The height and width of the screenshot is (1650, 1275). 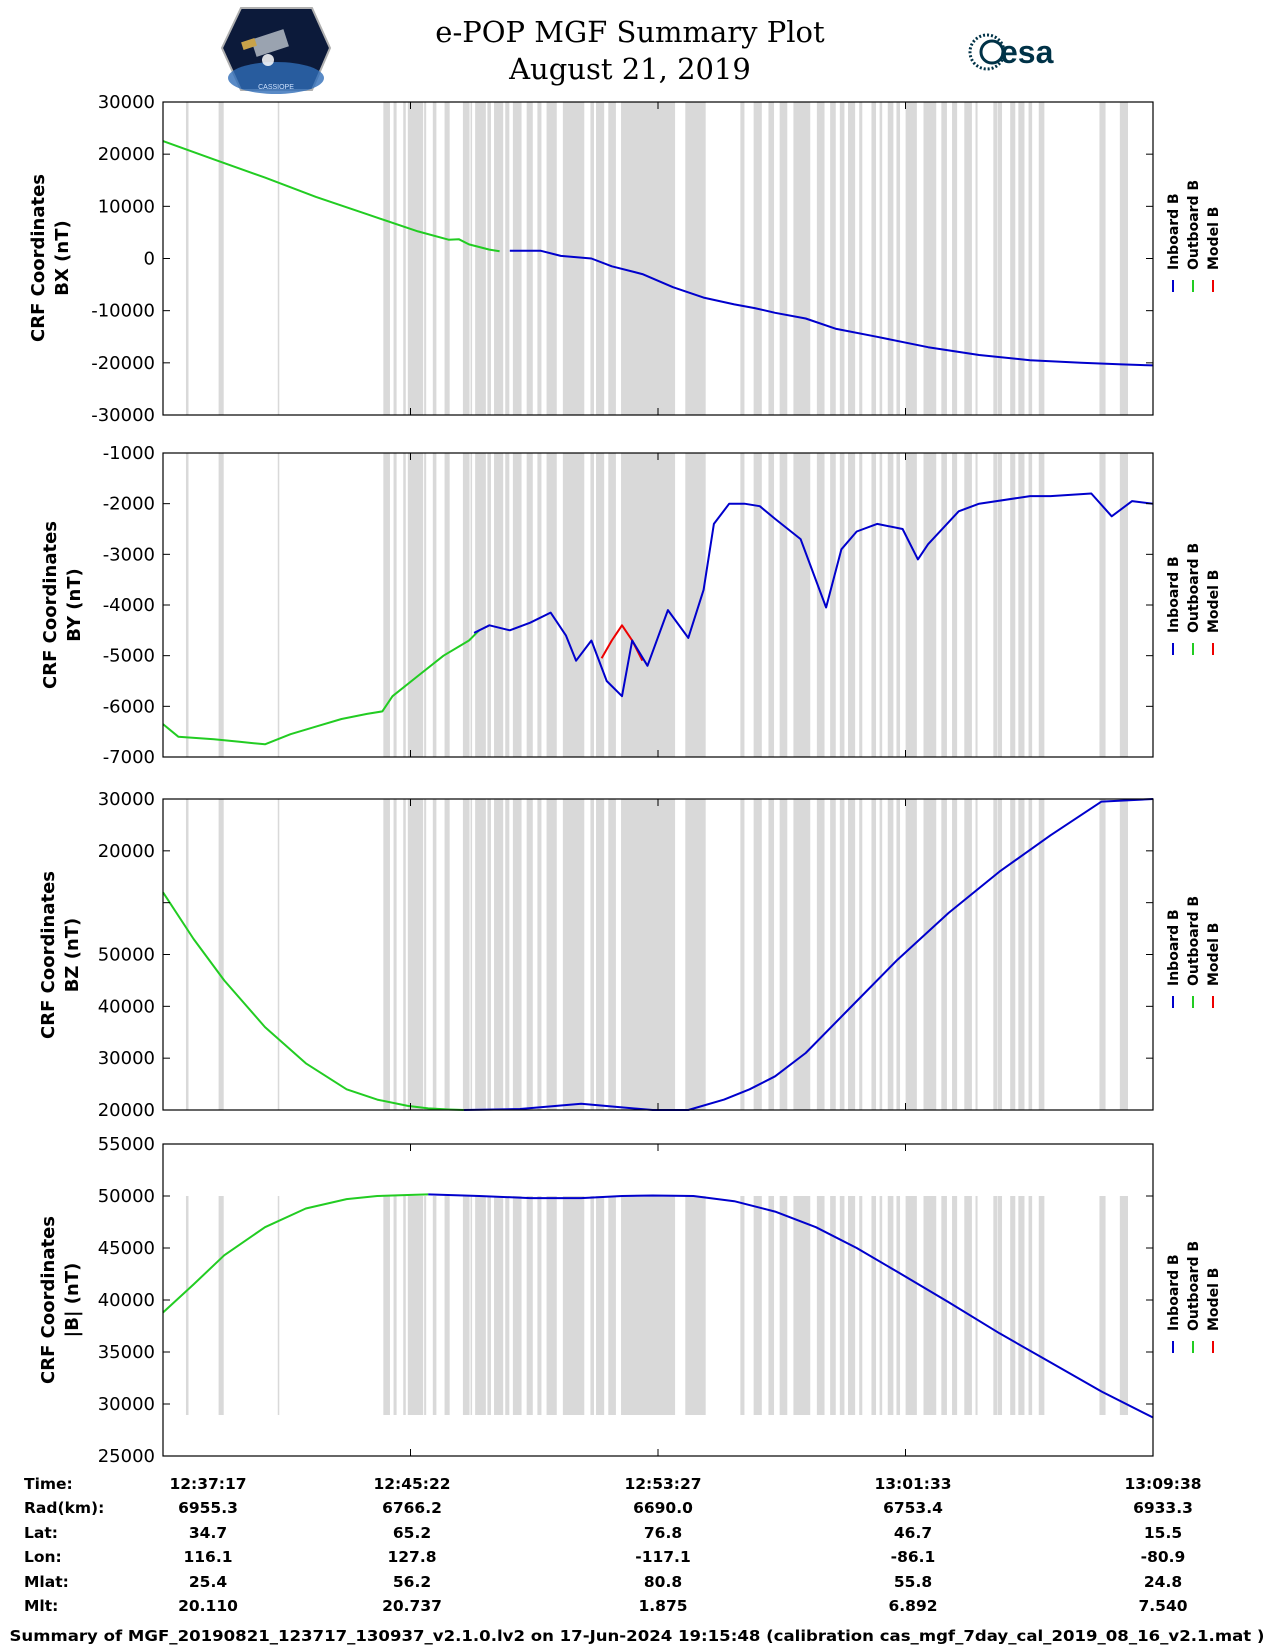 I want to click on panel-bmag-ytick-label: 40000, so click(x=126, y=1300).